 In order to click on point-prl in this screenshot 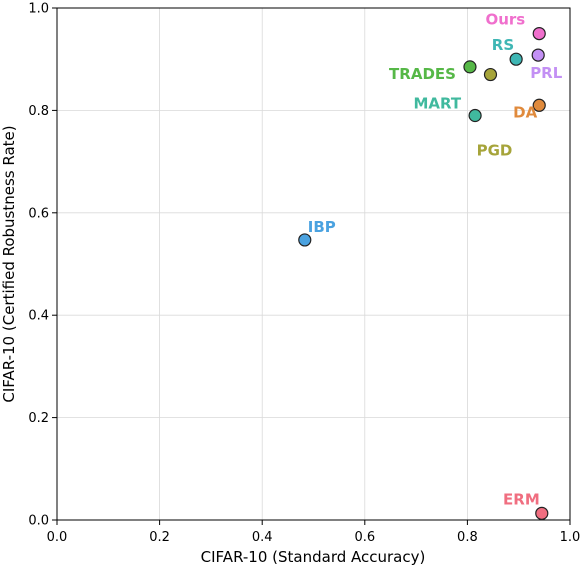, I will do `click(538, 55)`.